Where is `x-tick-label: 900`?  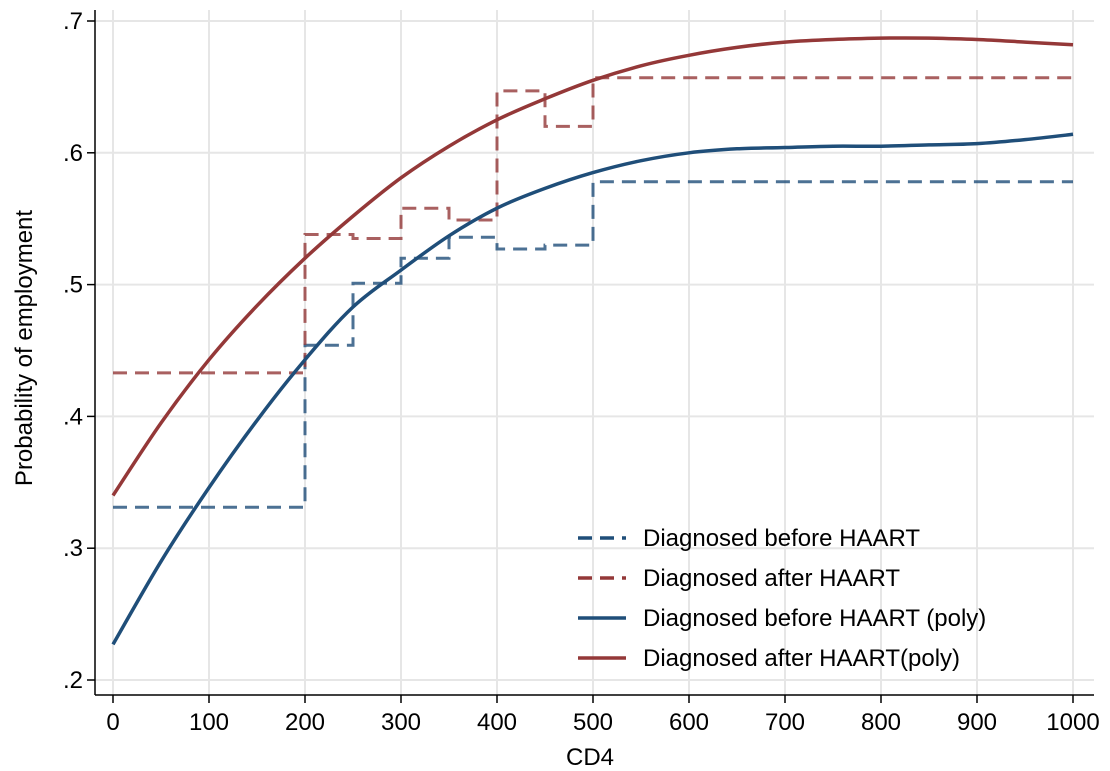
x-tick-label: 900 is located at coordinates (977, 722).